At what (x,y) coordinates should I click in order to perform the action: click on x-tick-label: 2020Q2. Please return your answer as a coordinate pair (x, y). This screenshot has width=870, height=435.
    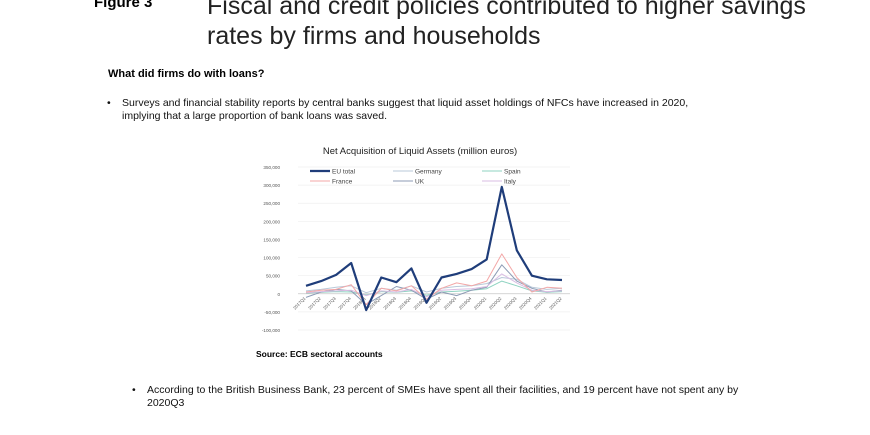
    Looking at the image, I should click on (495, 303).